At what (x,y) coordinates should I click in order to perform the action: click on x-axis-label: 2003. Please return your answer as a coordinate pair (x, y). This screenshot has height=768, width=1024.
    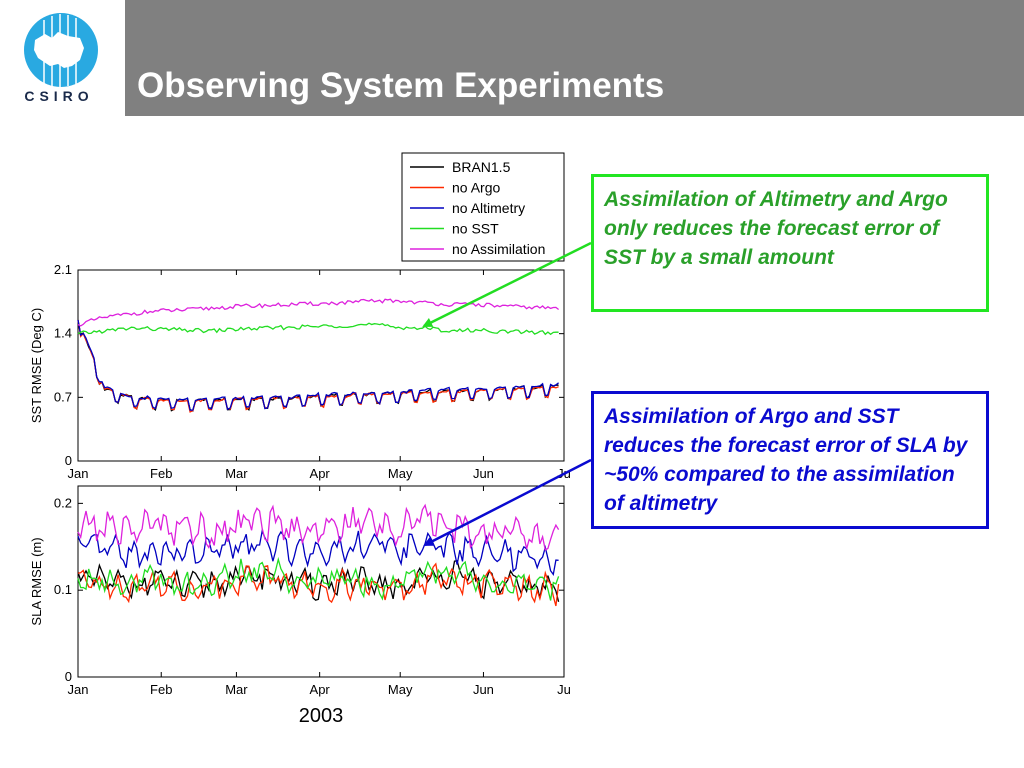
    Looking at the image, I should click on (321, 716).